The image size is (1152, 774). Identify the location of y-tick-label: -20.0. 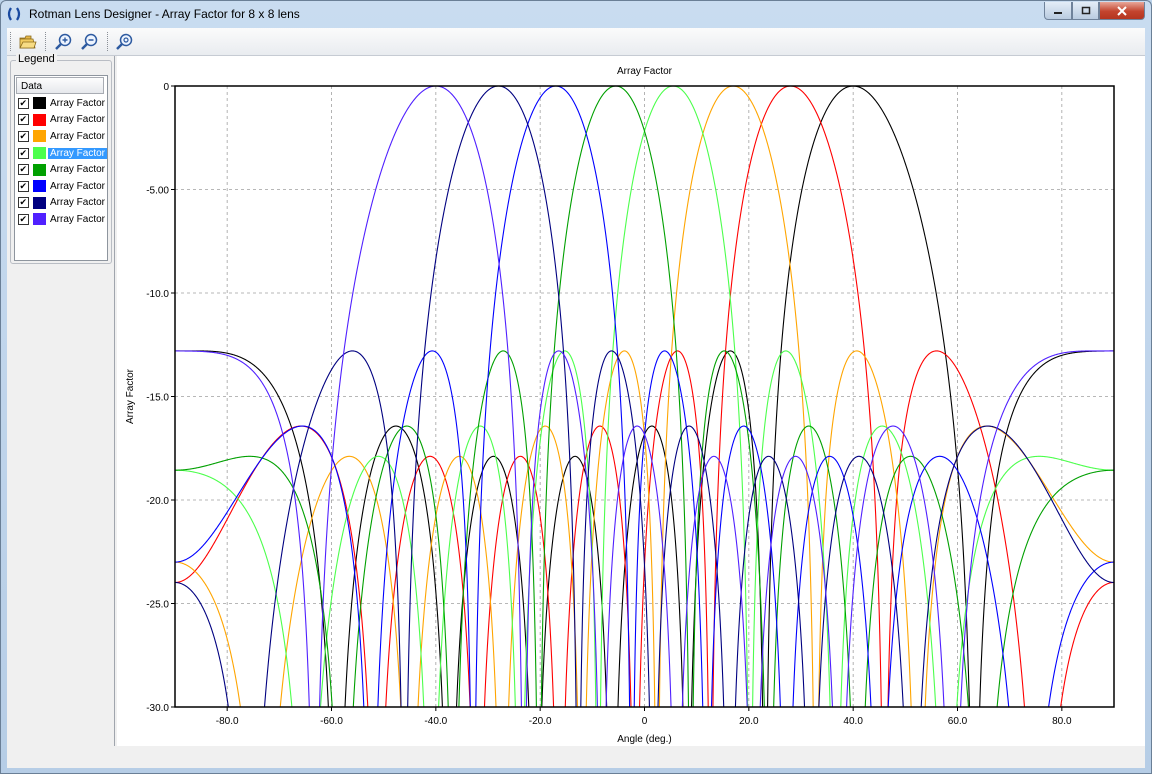
(157, 501).